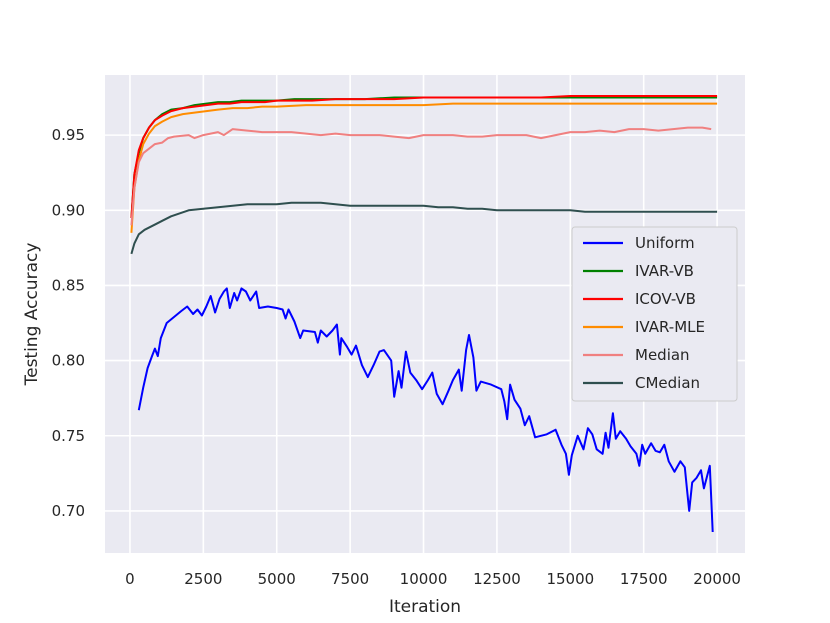 The width and height of the screenshot is (830, 623). What do you see at coordinates (497, 579) in the screenshot?
I see `x-tick-label: 12500` at bounding box center [497, 579].